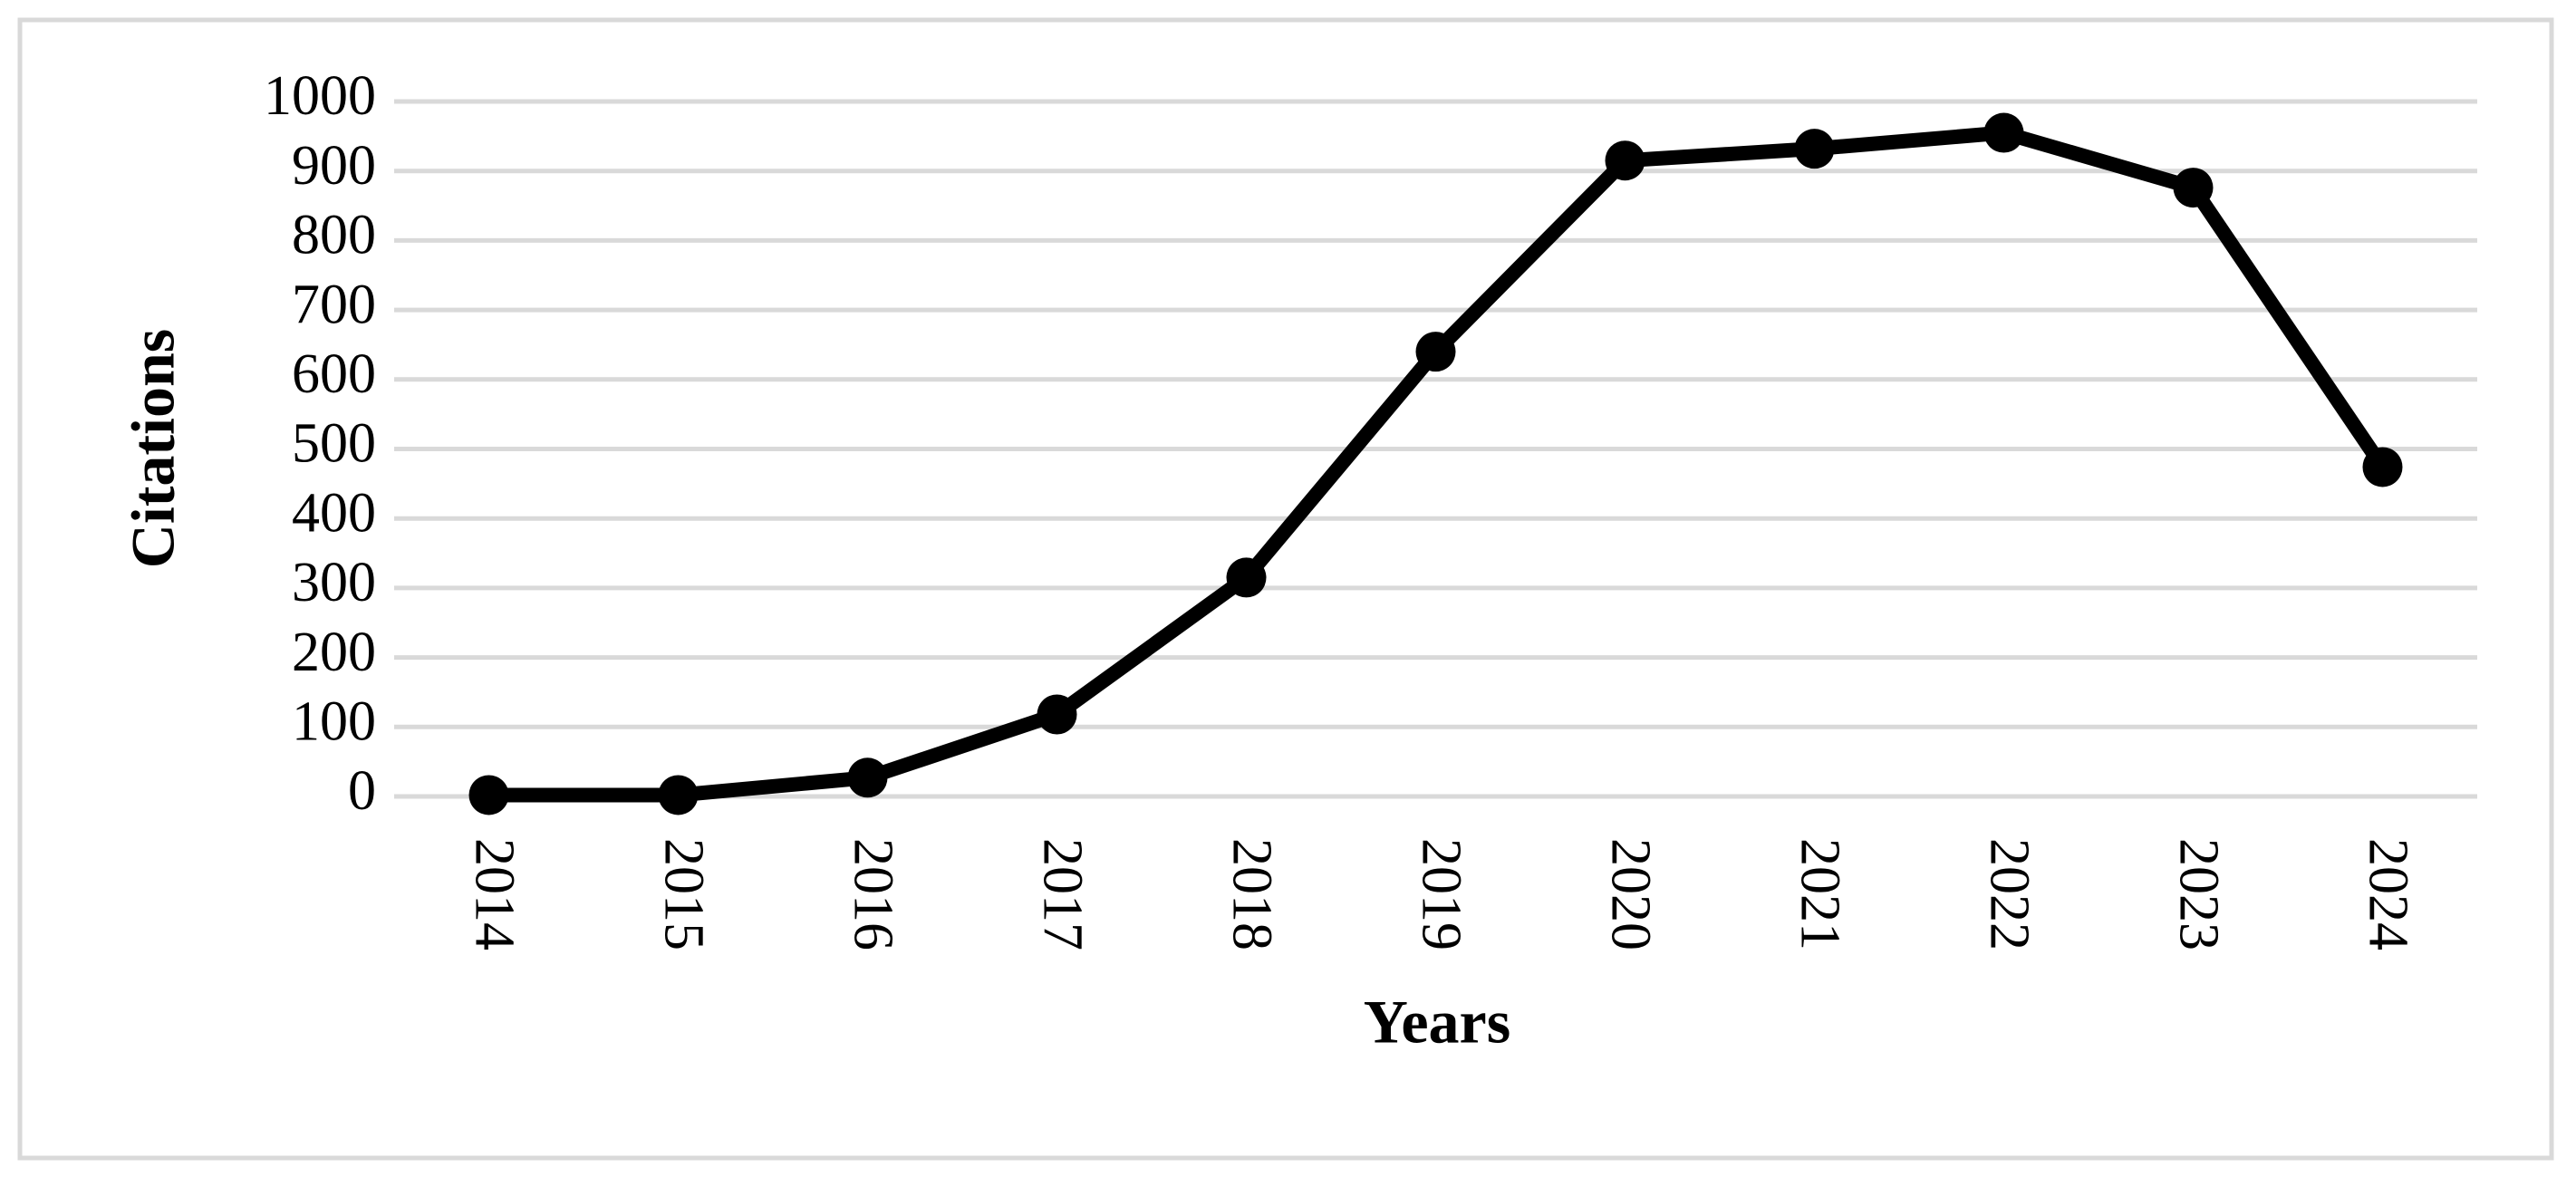  What do you see at coordinates (334, 166) in the screenshot?
I see `y-tick-label: 900` at bounding box center [334, 166].